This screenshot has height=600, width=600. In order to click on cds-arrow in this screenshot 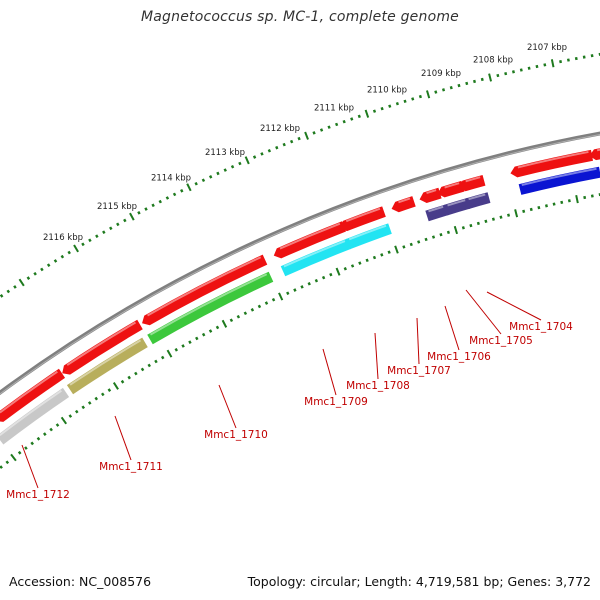, I will do `click(552, 163)`.